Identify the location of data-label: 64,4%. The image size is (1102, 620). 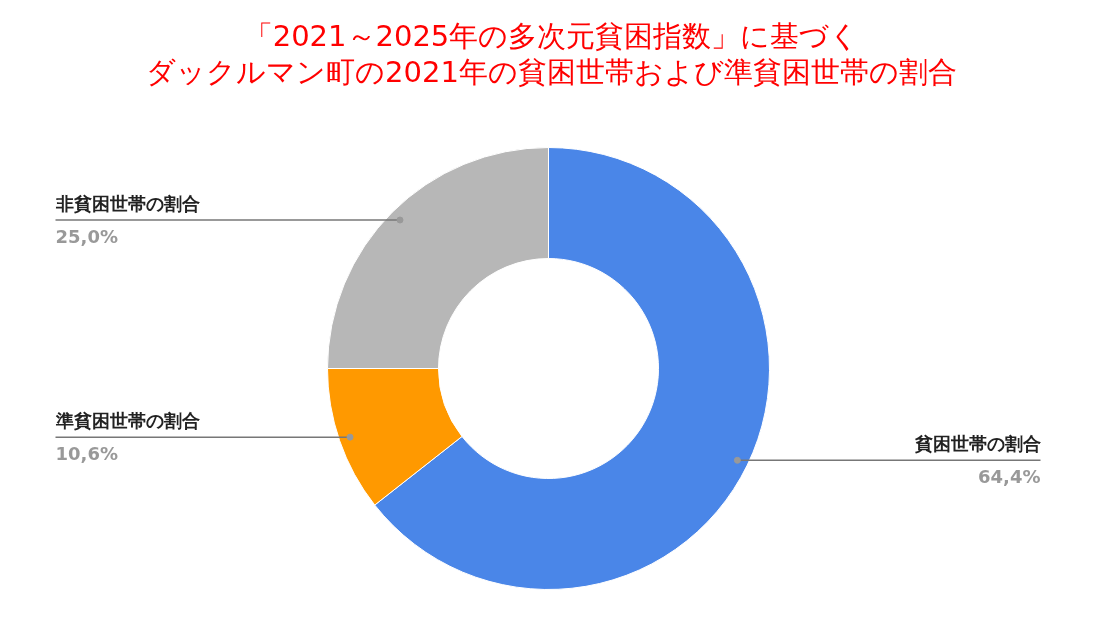
(1009, 477).